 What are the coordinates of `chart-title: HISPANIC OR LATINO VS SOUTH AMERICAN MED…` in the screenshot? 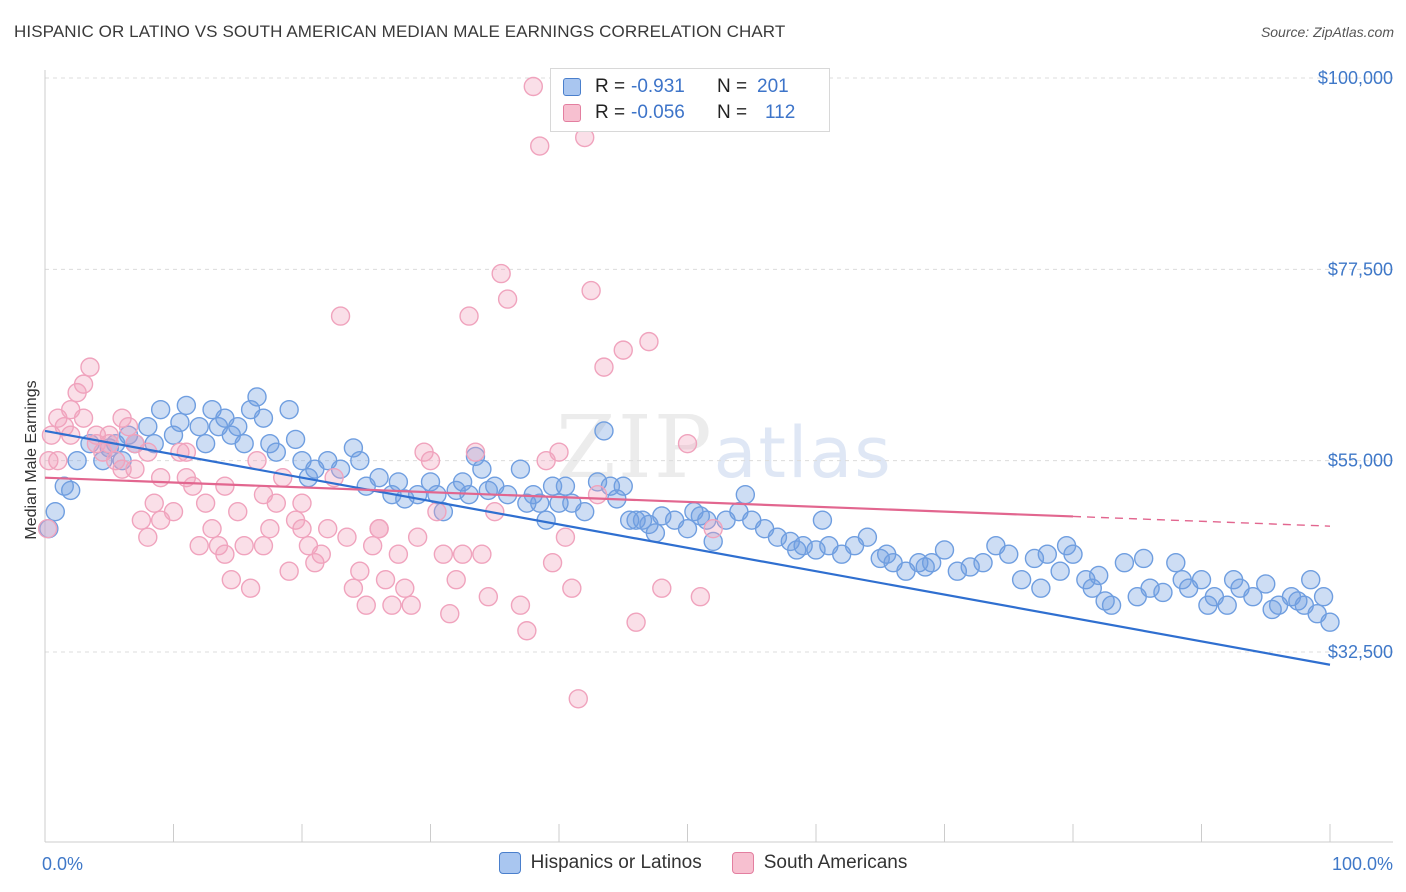 It's located at (400, 31).